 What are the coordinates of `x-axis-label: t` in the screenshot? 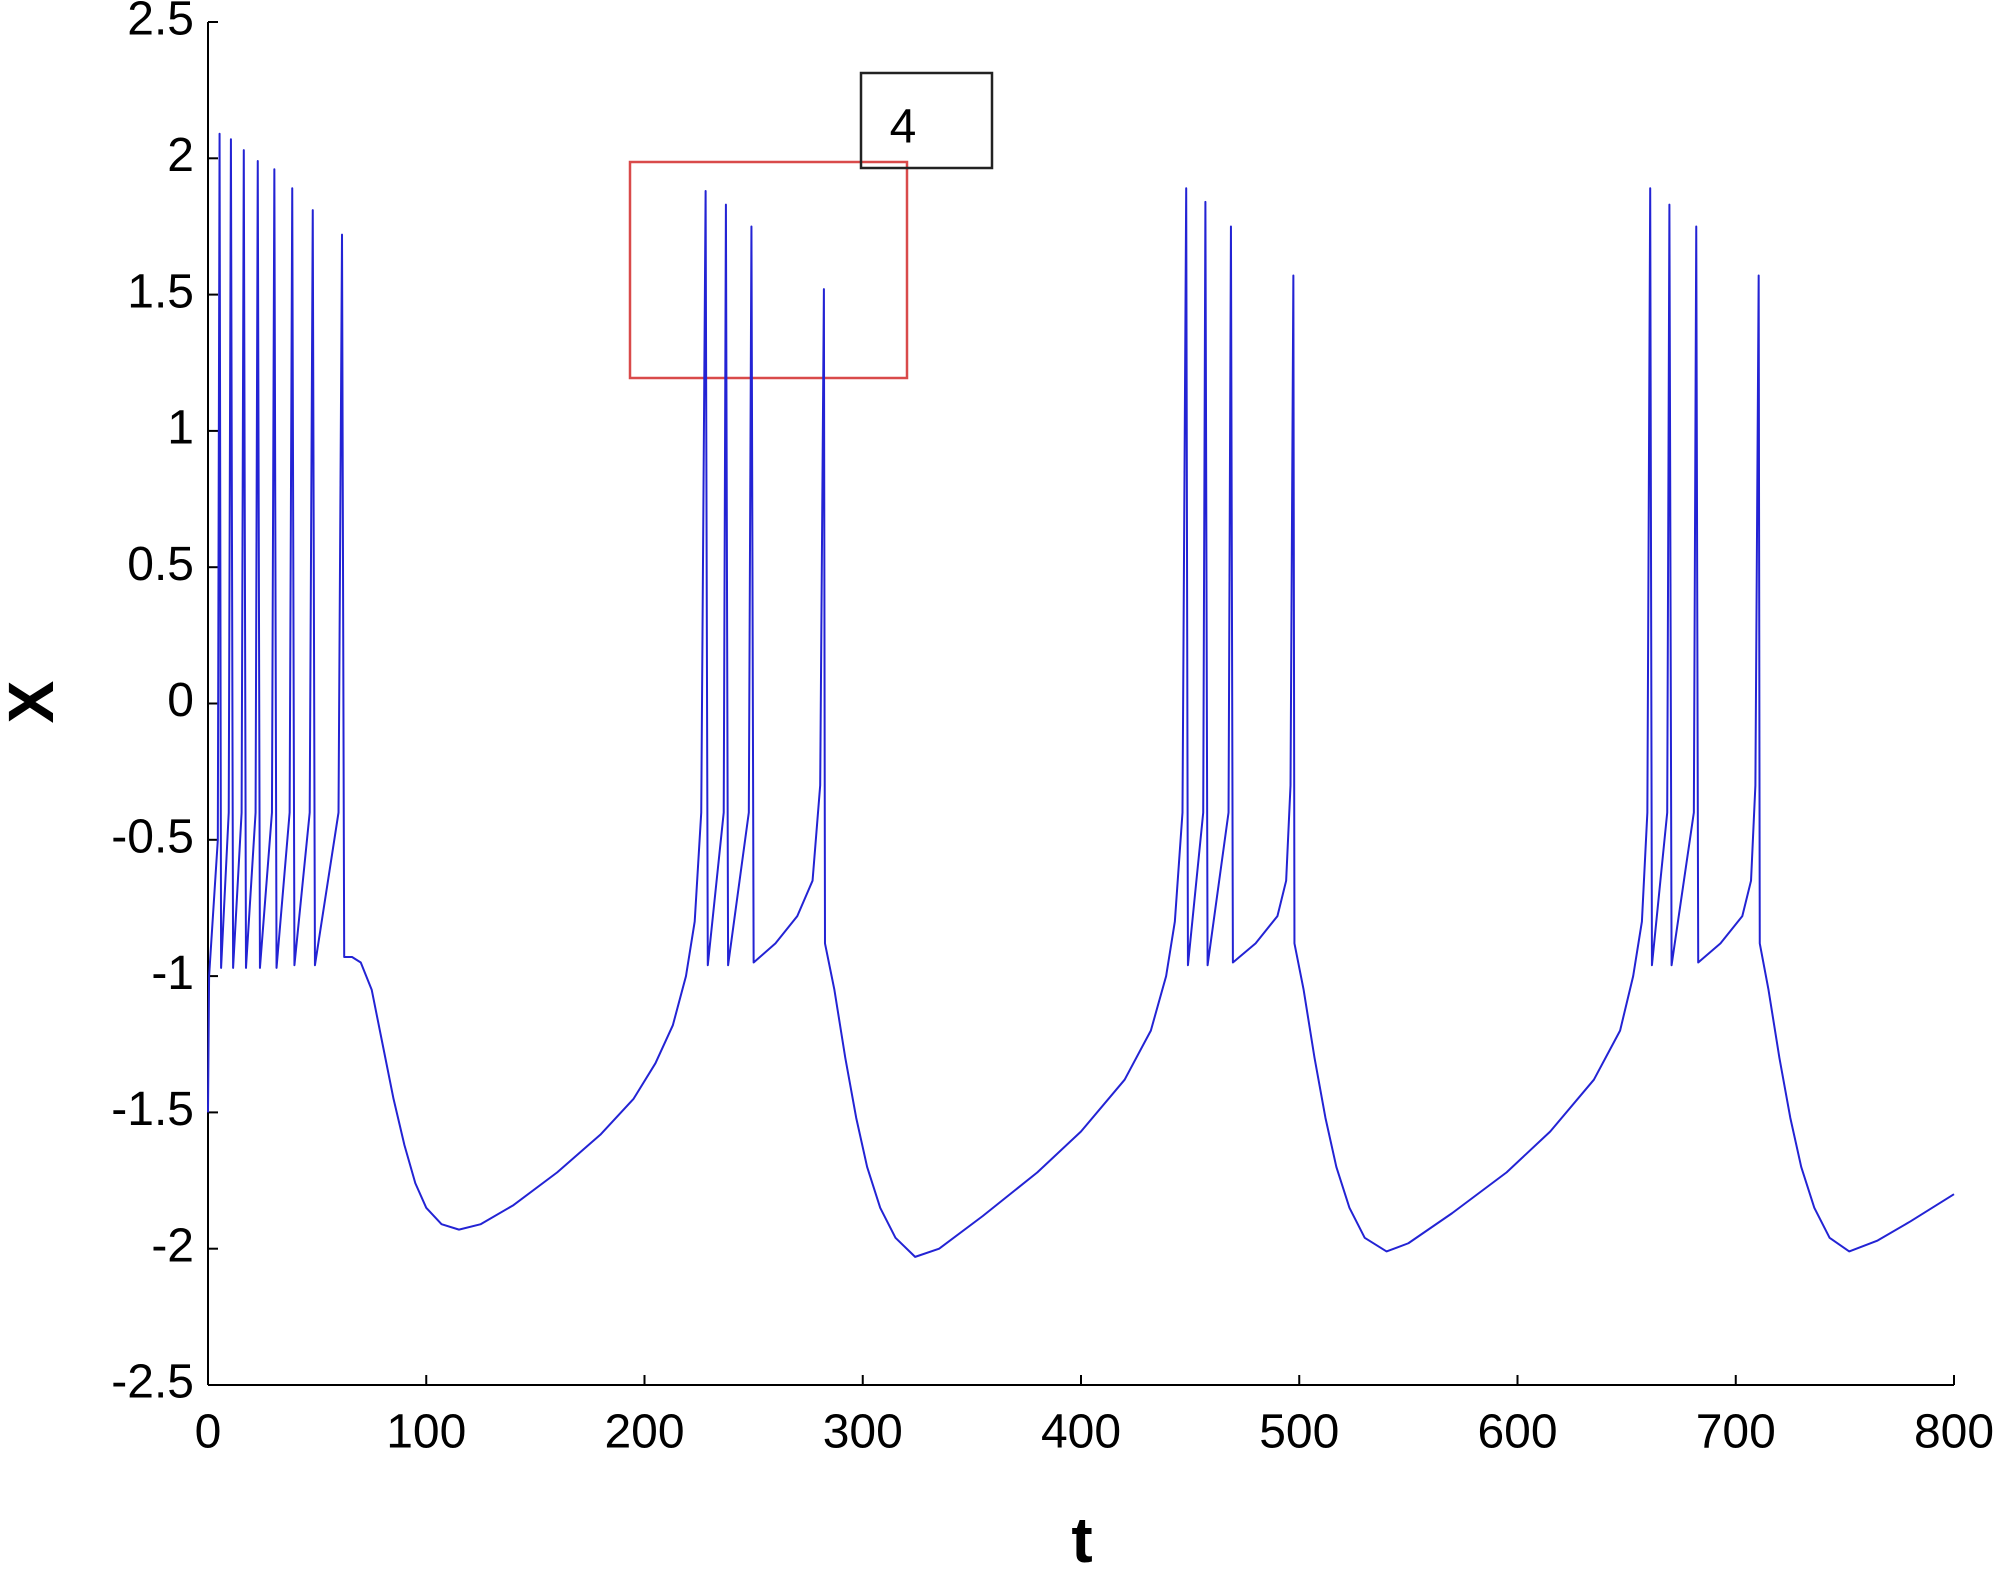 It's located at (1081, 1537).